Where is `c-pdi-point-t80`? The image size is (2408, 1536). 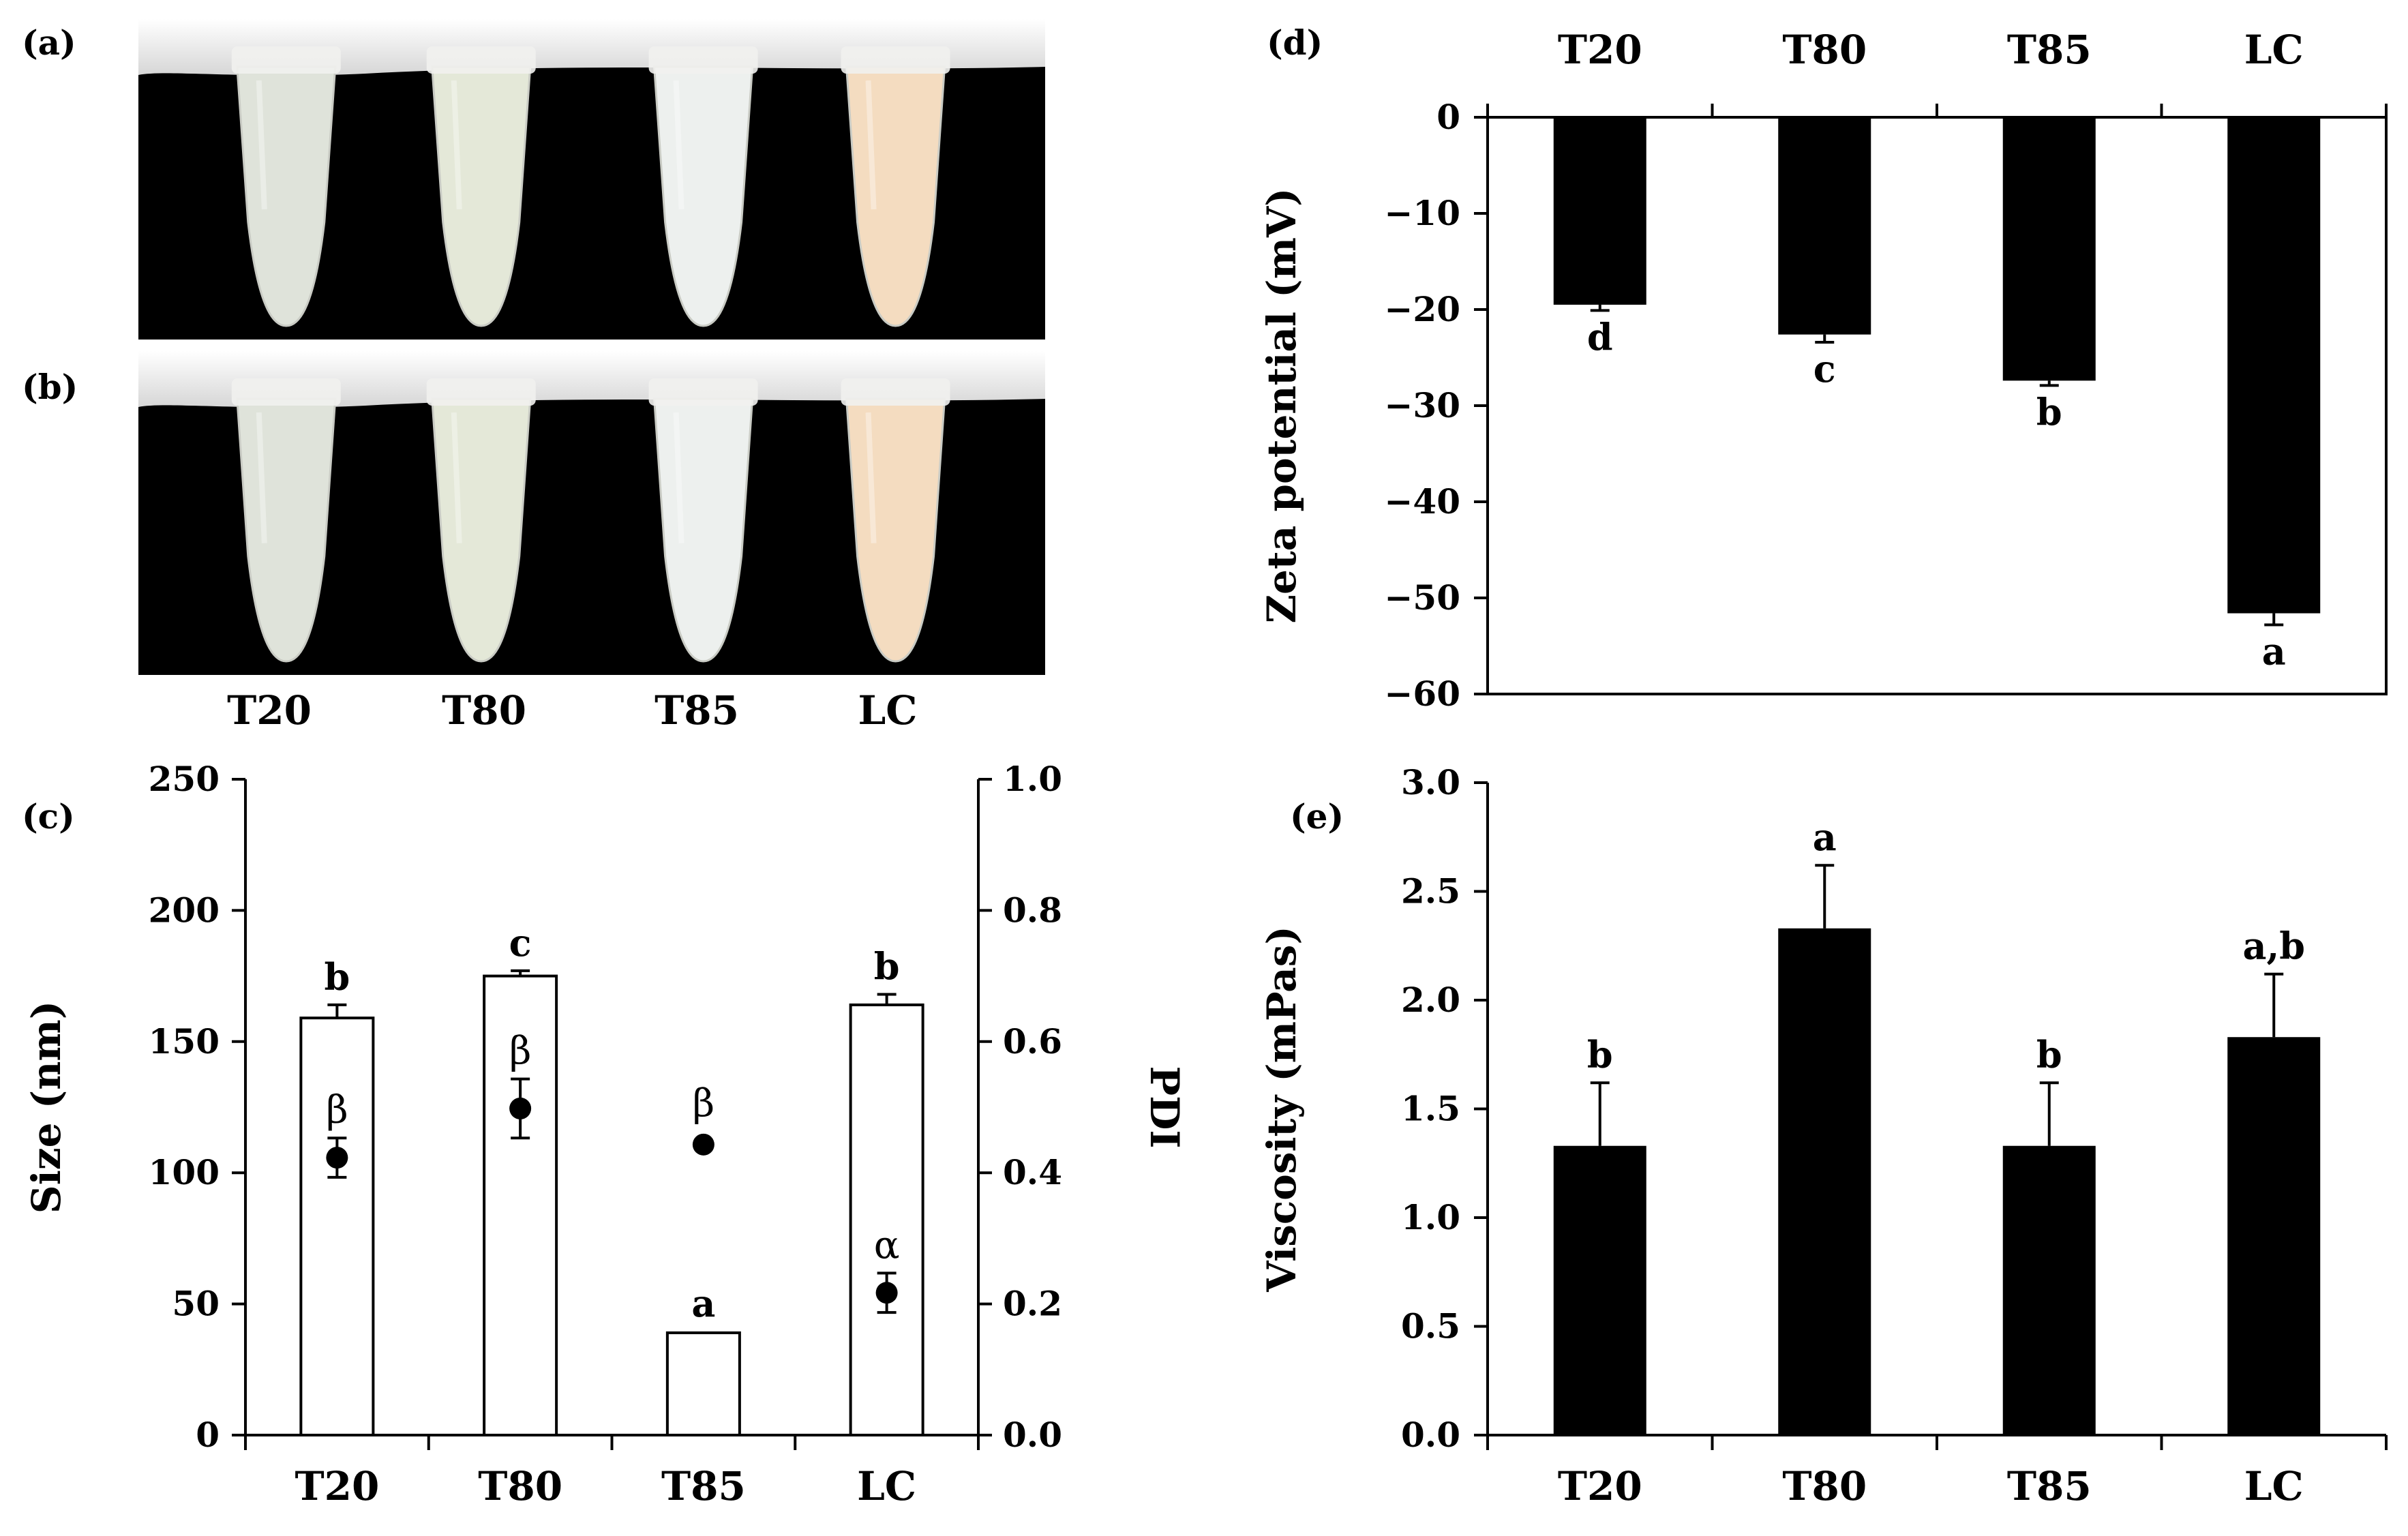 c-pdi-point-t80 is located at coordinates (520, 1108).